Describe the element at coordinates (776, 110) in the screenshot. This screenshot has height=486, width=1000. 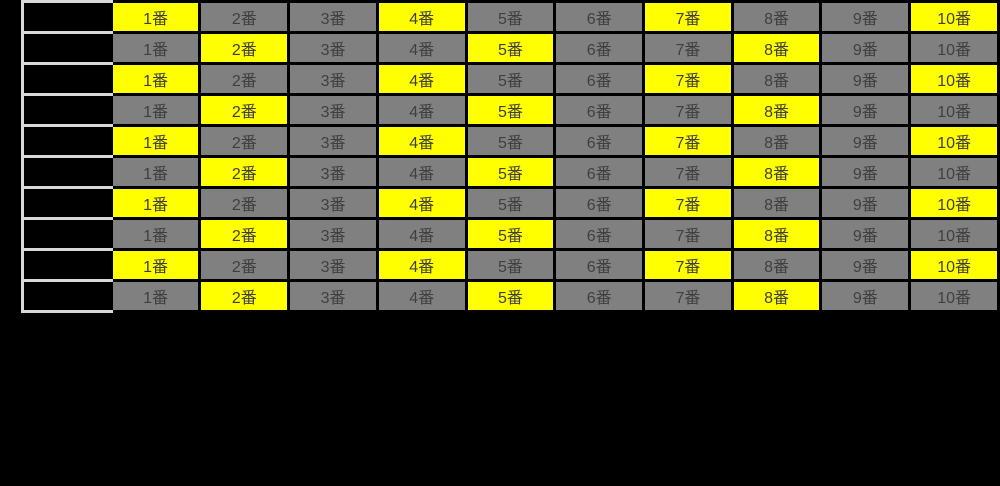
I see `cell-r4-c8: 8番` at that location.